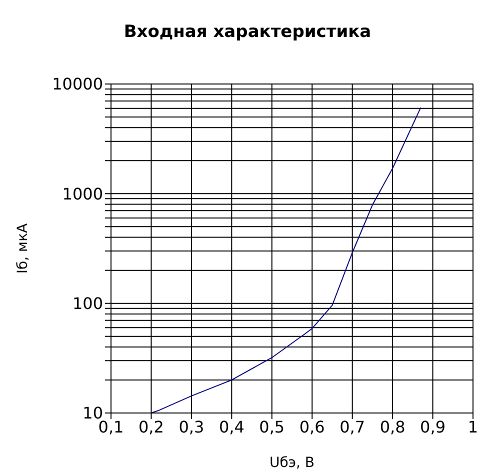 The height and width of the screenshot is (471, 495). What do you see at coordinates (272, 426) in the screenshot?
I see `x-tick-label: 0,5` at bounding box center [272, 426].